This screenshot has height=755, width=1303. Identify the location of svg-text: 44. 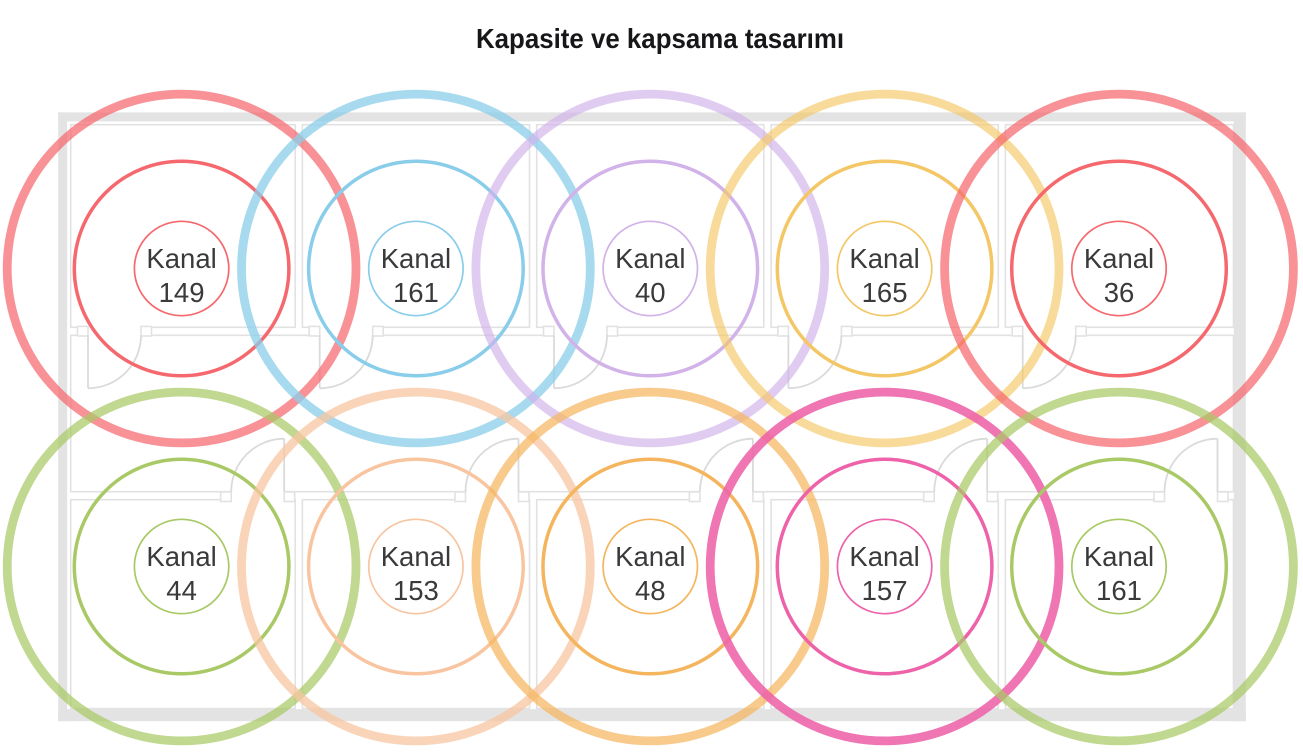
(181, 590).